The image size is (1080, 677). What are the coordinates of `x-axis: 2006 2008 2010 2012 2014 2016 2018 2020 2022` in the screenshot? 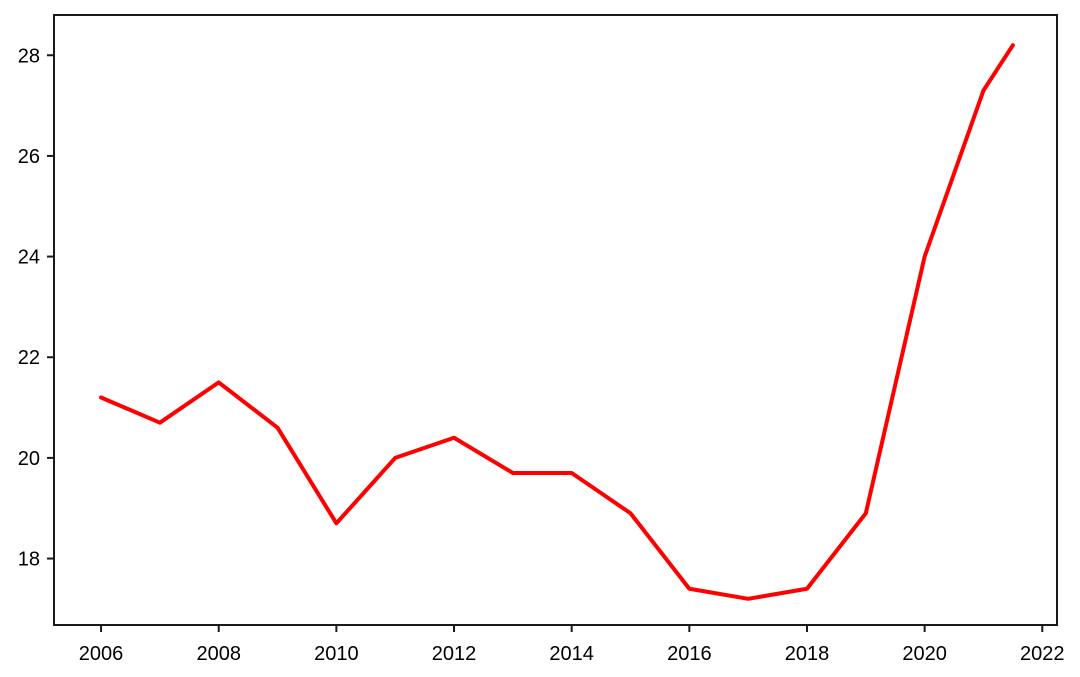 It's located at (572, 645).